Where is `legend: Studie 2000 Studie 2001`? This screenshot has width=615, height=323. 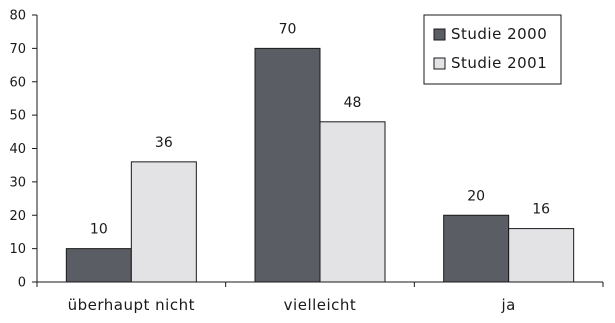 legend: Studie 2000 Studie 2001 is located at coordinates (492, 49).